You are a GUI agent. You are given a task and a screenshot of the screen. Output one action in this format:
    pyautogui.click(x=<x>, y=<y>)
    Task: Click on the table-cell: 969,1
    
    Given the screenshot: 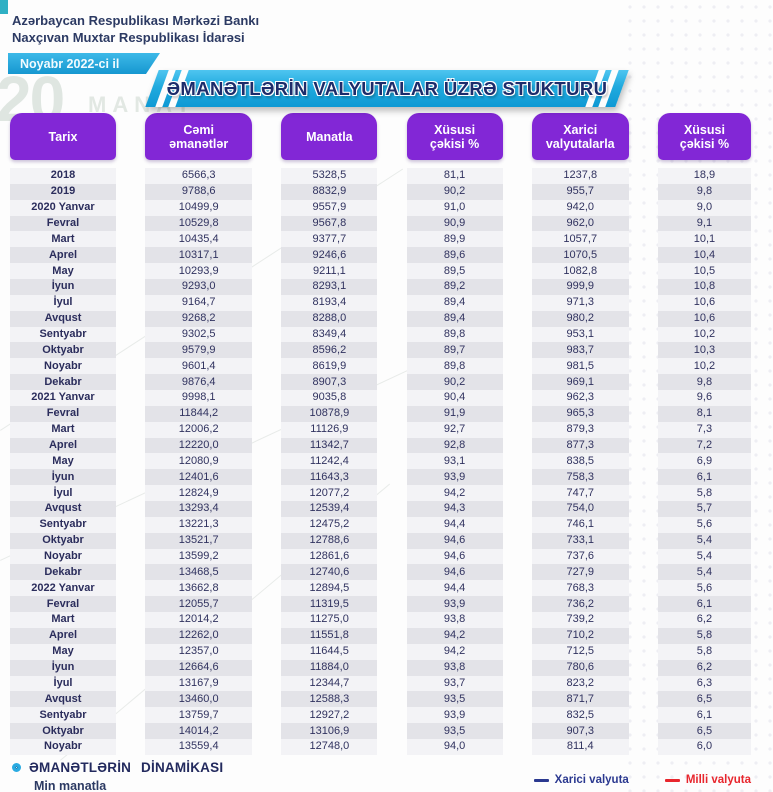 What is the action you would take?
    pyautogui.click(x=580, y=382)
    